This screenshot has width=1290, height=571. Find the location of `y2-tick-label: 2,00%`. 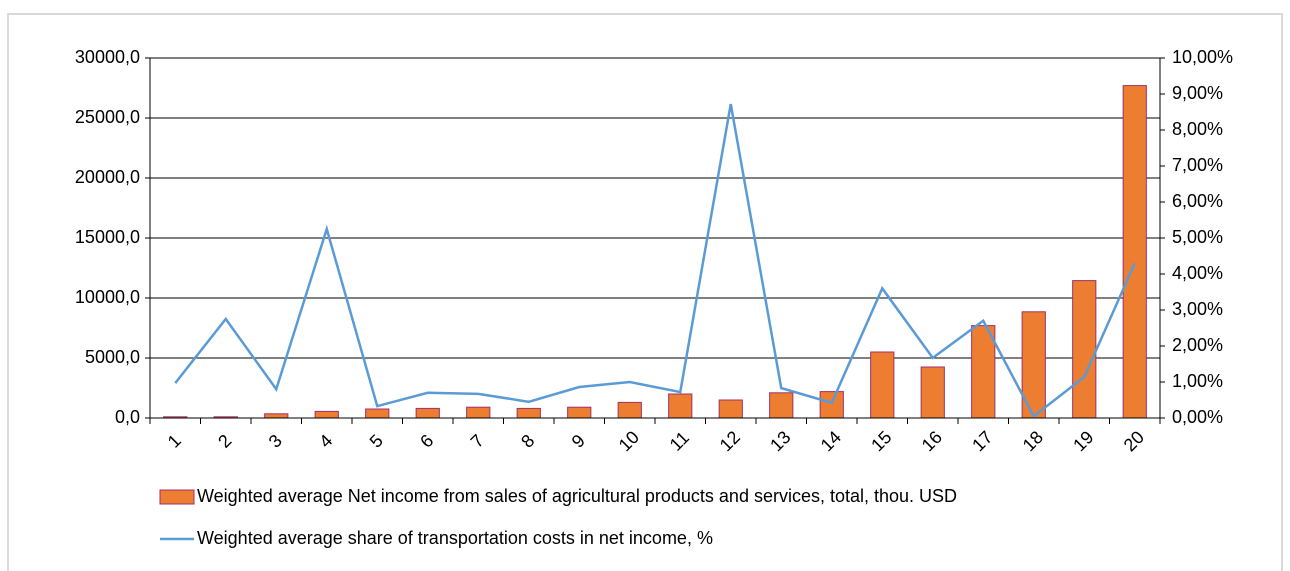

y2-tick-label: 2,00% is located at coordinates (1197, 345).